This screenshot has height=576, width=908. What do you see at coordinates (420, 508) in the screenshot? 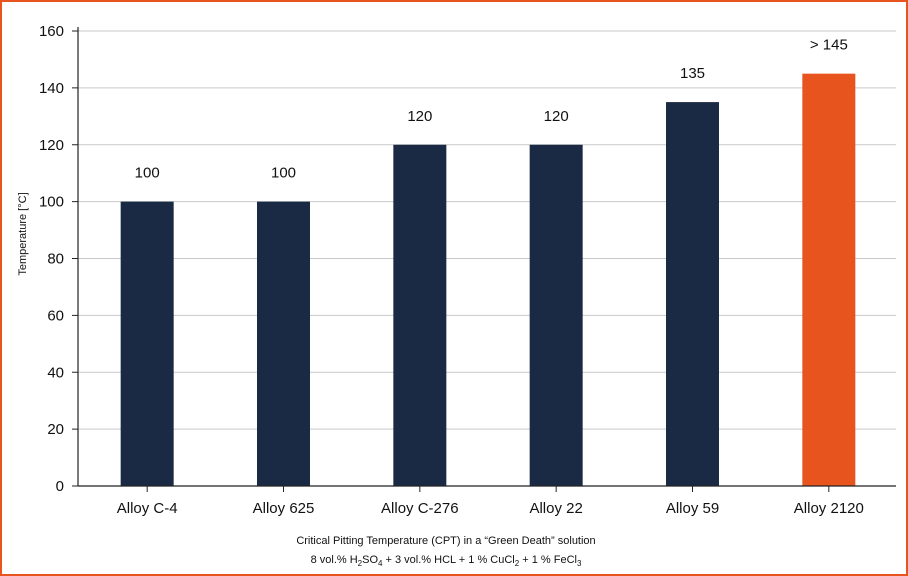
I see `x-tick-label-3: Alloy C-276` at bounding box center [420, 508].